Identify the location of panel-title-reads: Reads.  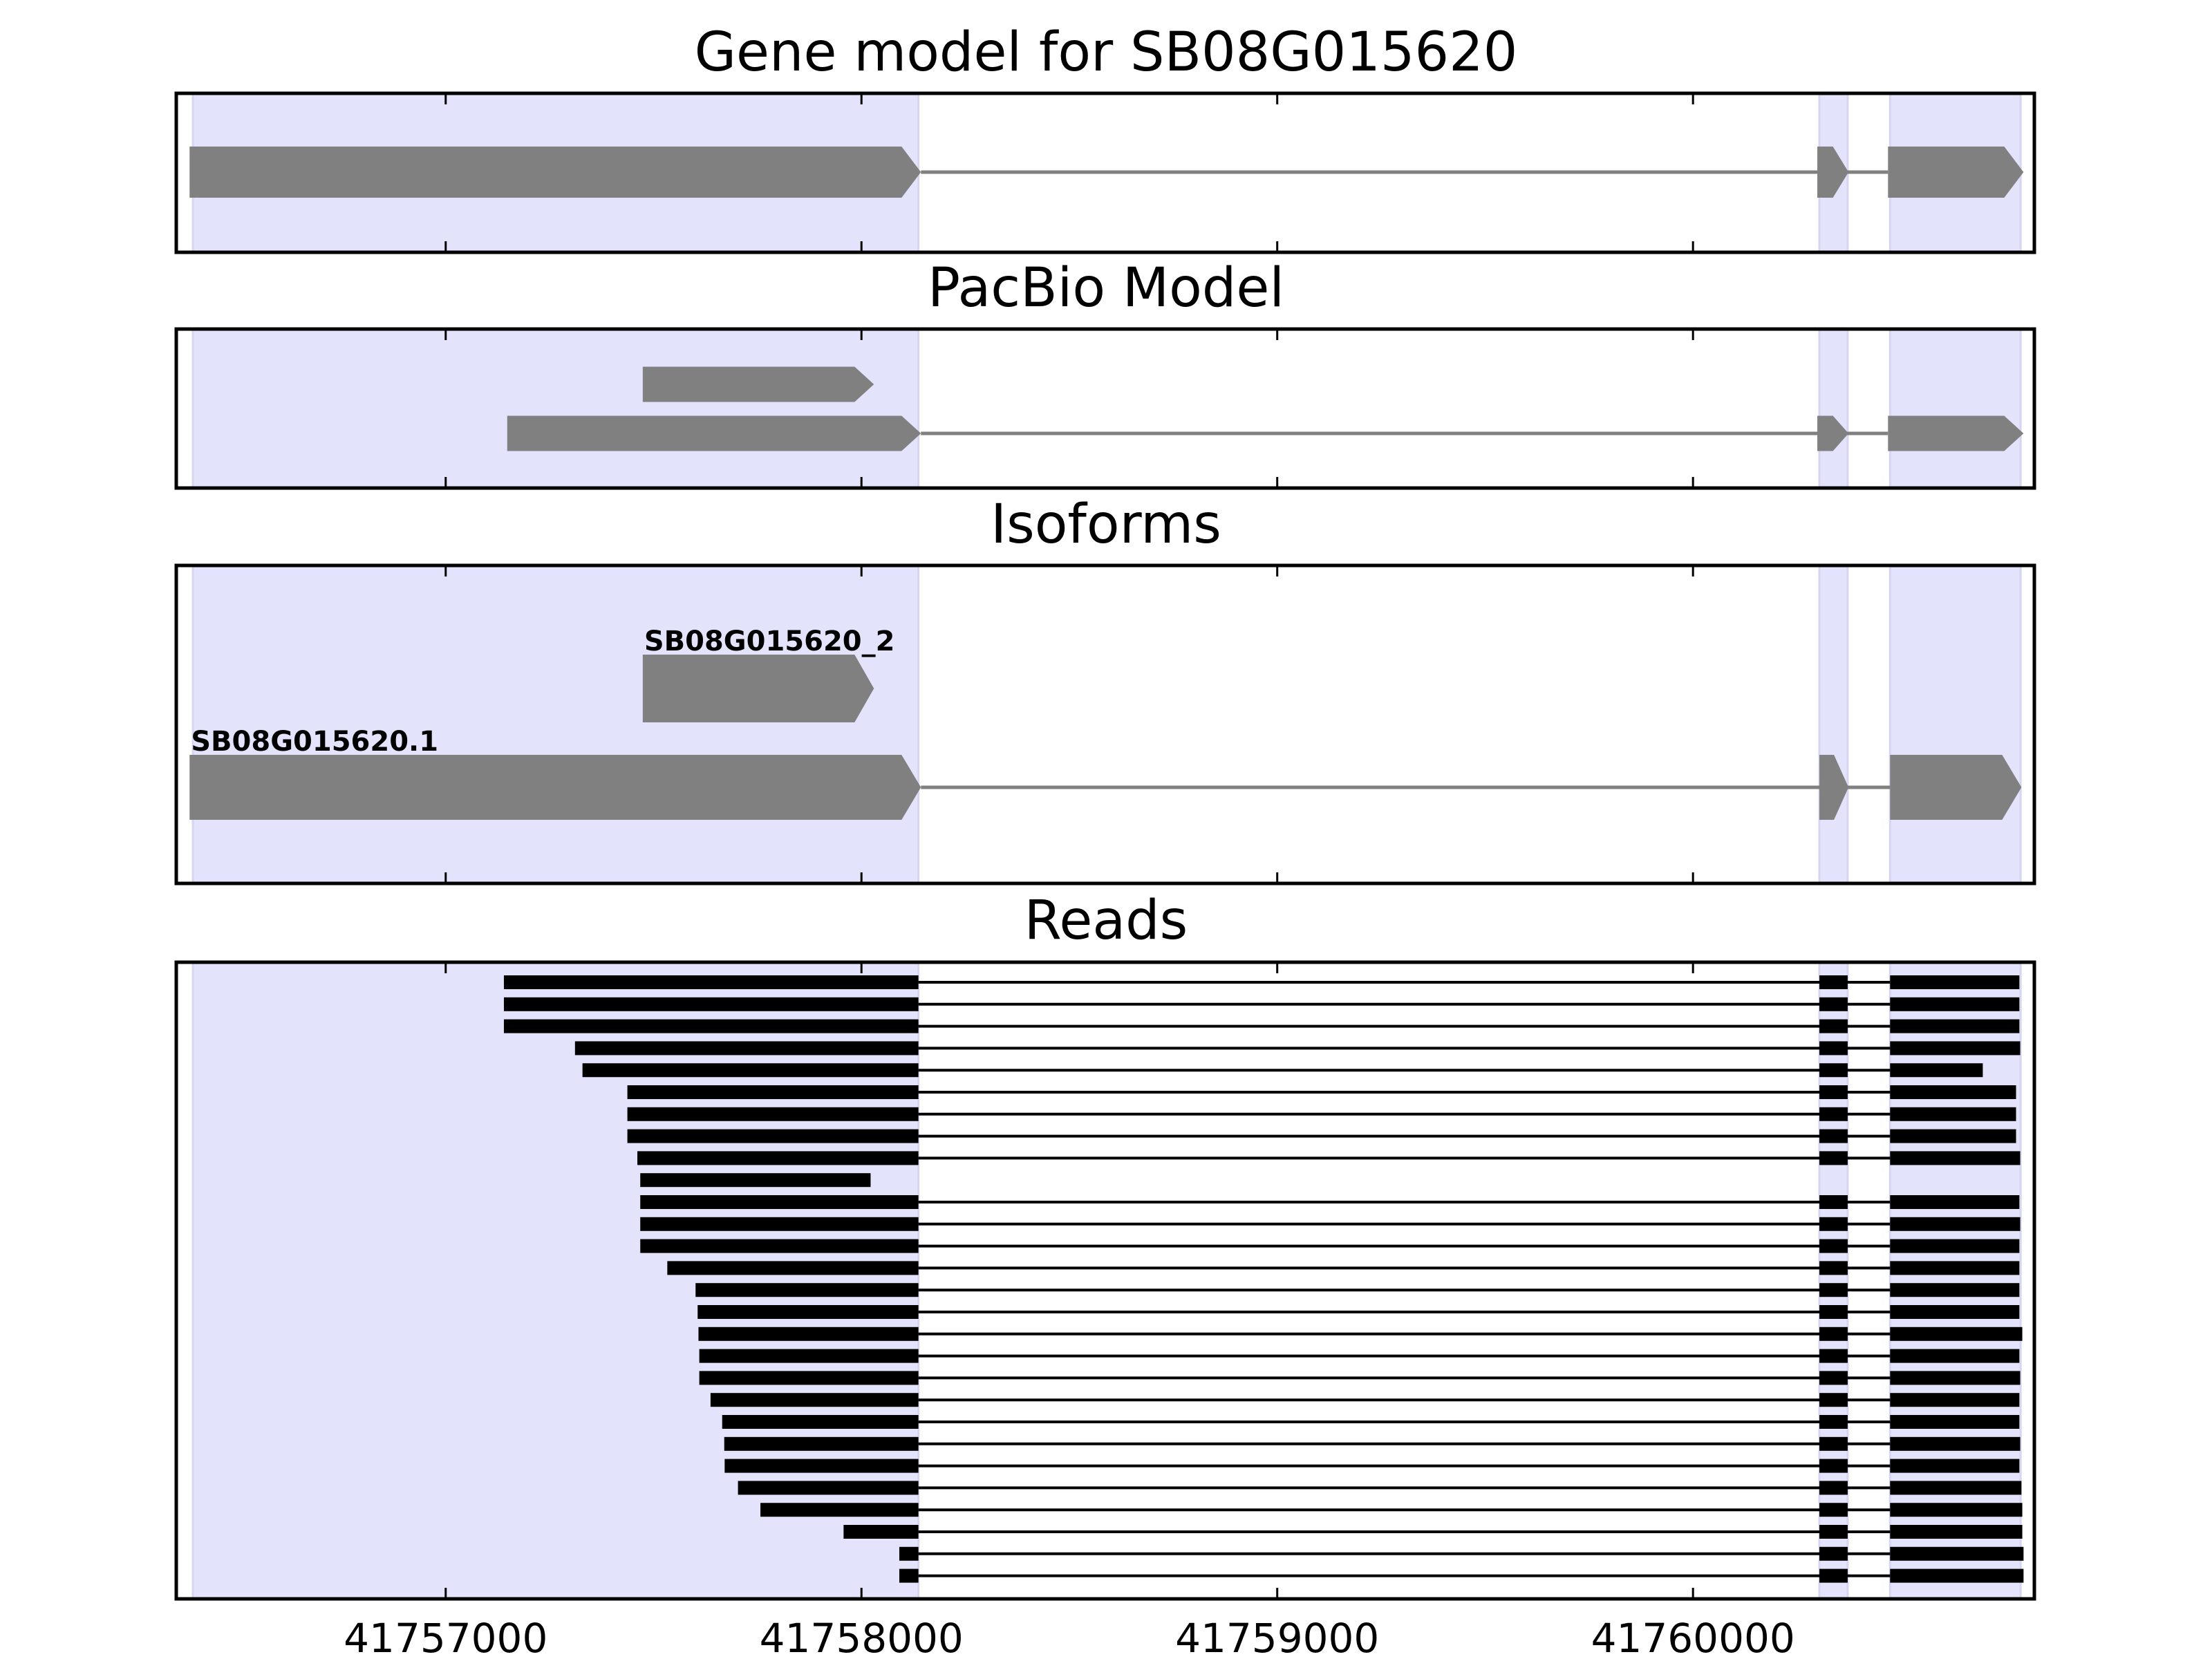
(1106, 921).